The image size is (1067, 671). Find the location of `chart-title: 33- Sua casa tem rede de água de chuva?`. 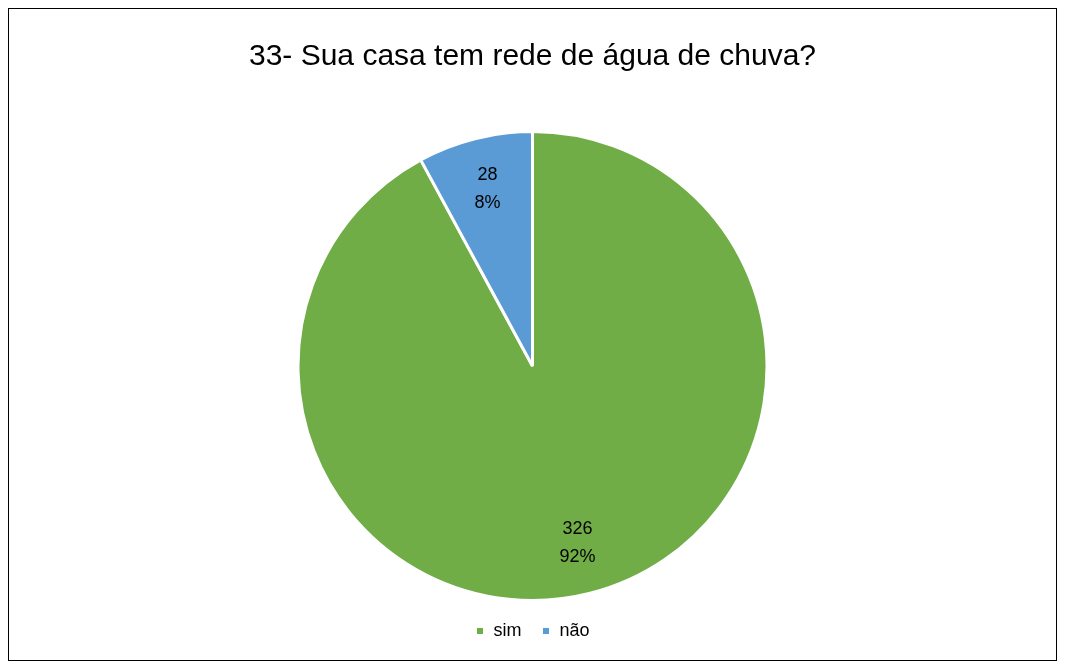

chart-title: 33- Sua casa tem rede de água de chuva? is located at coordinates (532, 55).